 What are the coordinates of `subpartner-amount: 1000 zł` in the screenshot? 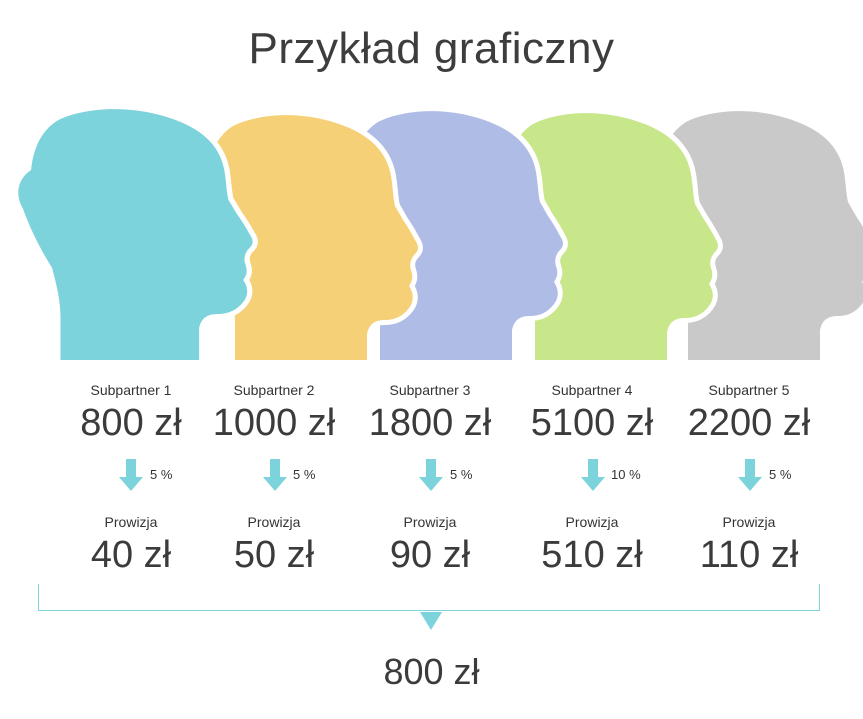 It's located at (274, 423).